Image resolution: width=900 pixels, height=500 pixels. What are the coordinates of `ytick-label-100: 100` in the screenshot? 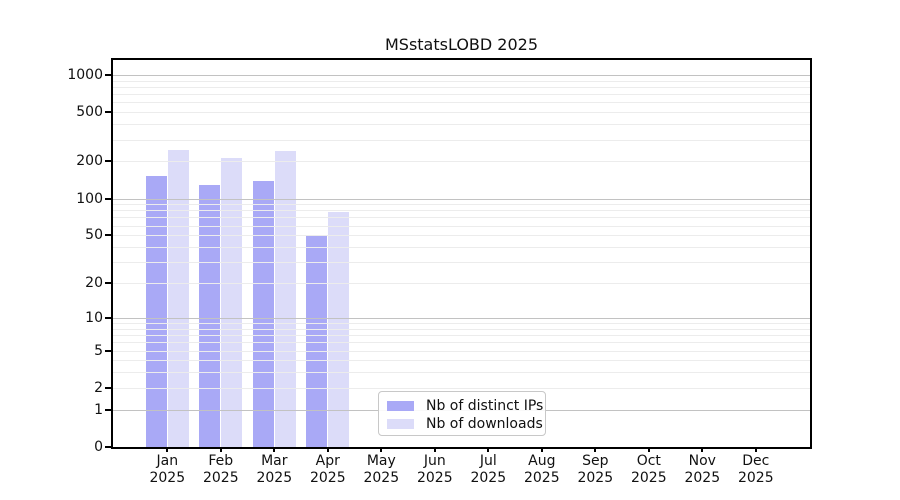 It's located at (89, 198).